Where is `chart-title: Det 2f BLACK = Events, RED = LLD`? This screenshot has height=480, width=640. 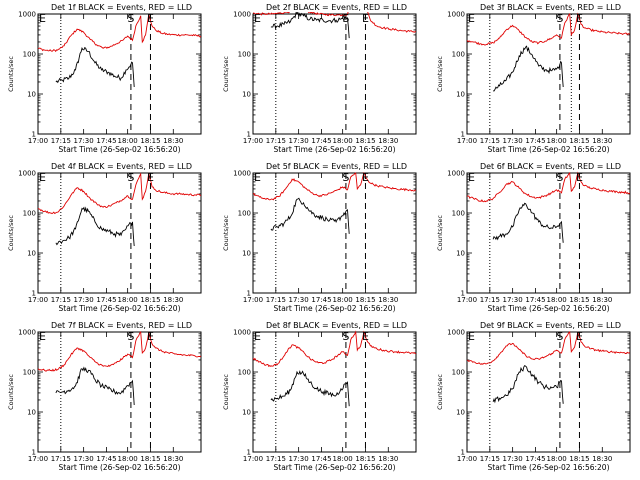 chart-title: Det 2f BLACK = Events, RED = LLD is located at coordinates (336, 7).